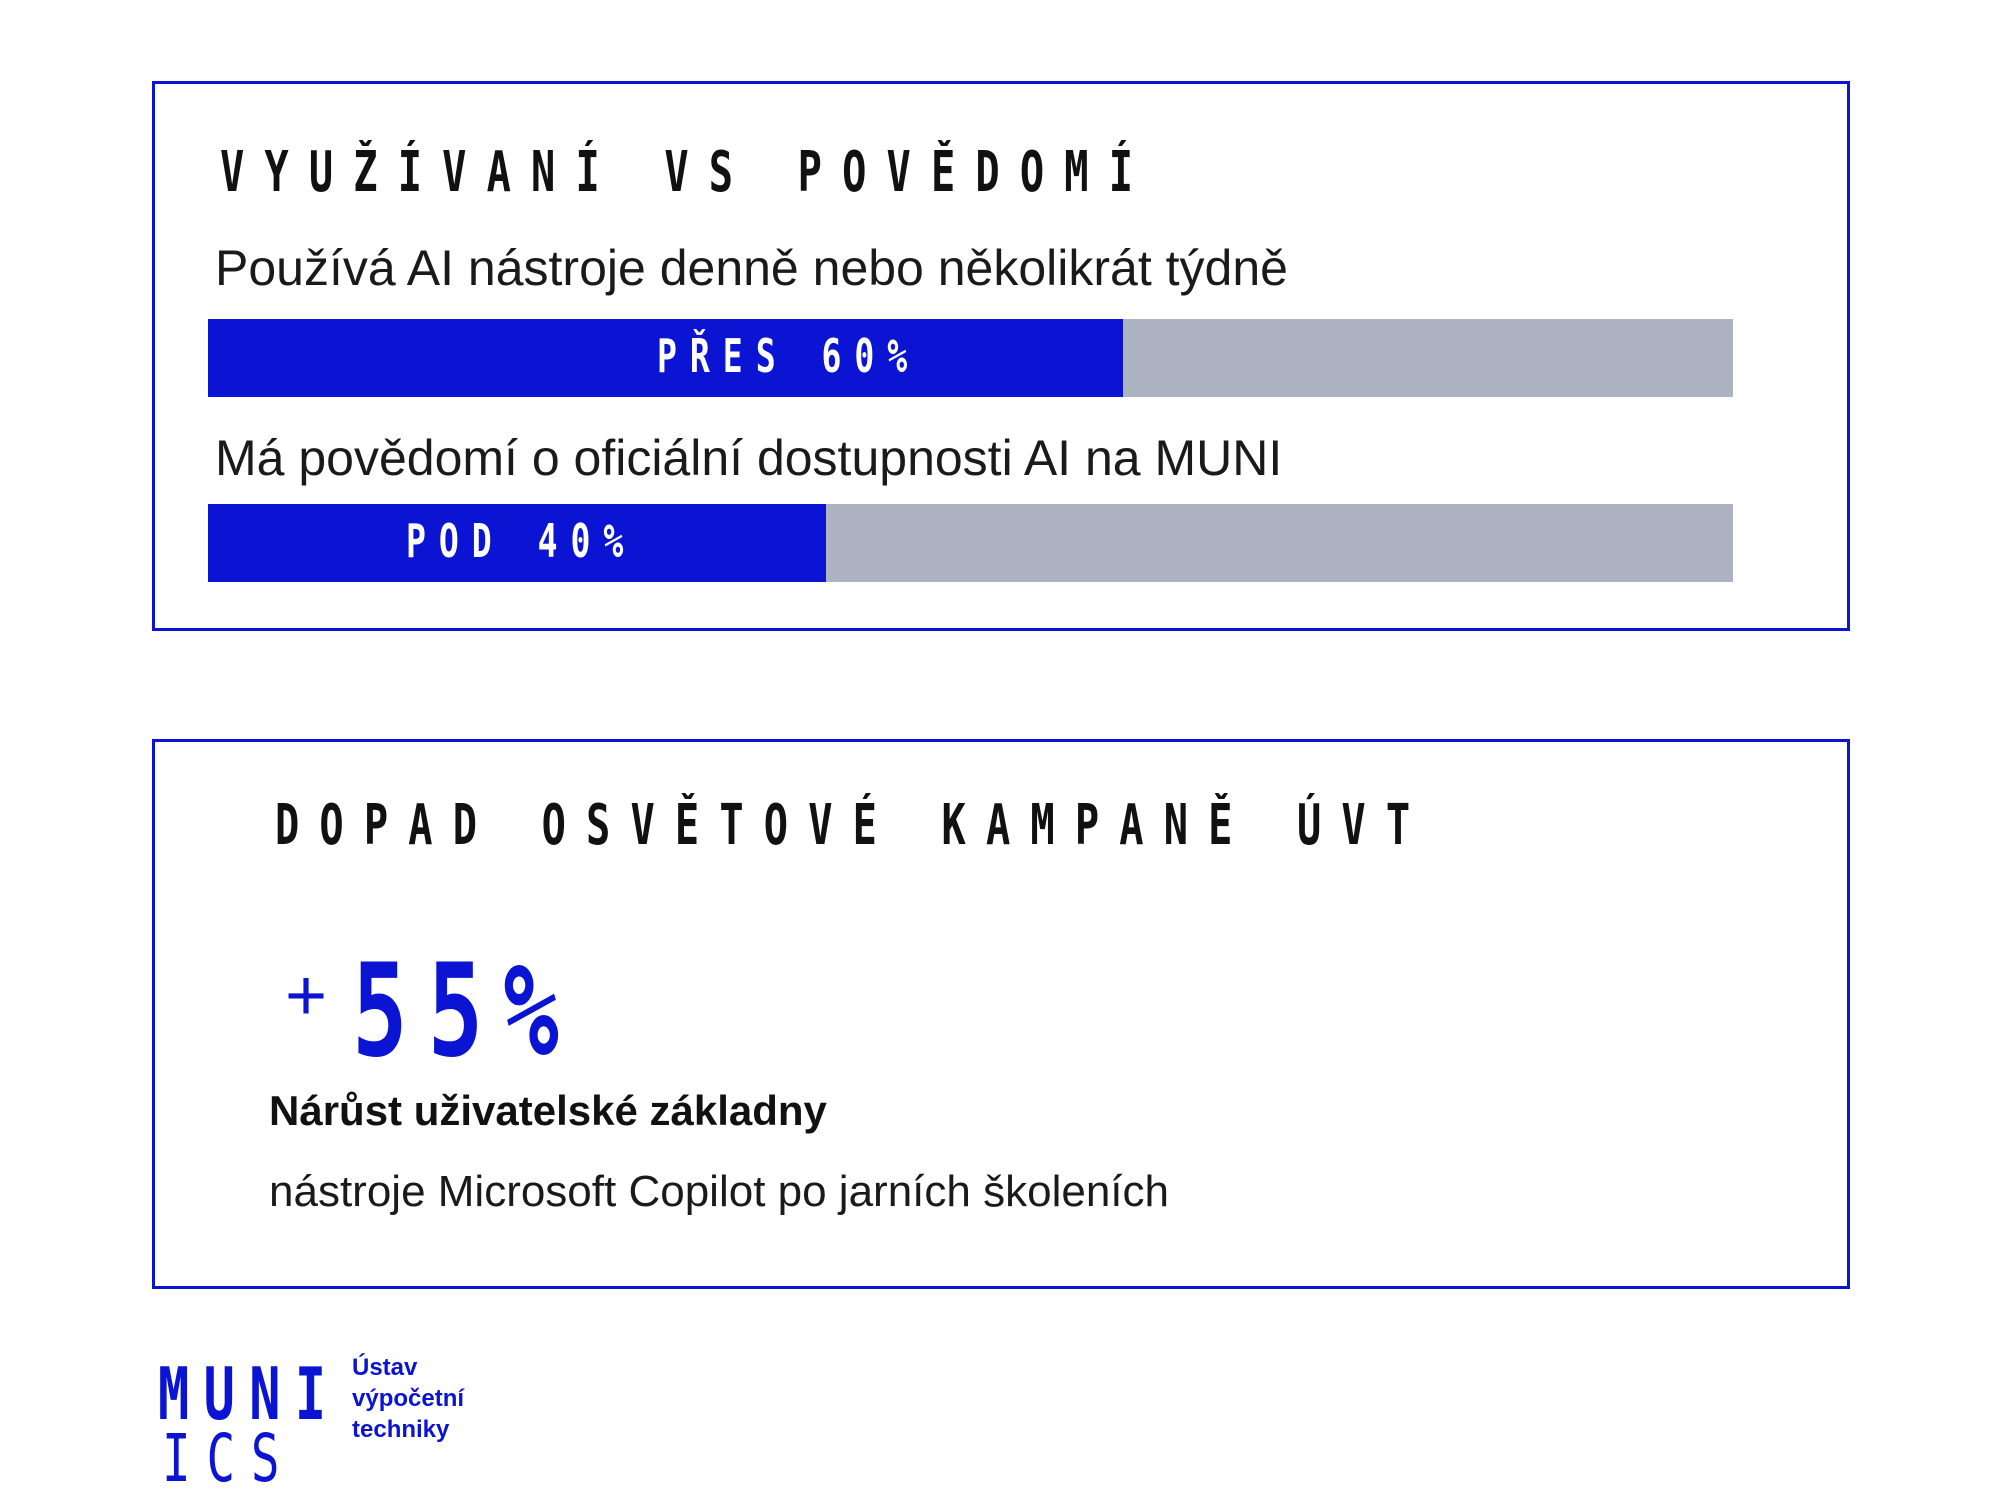  What do you see at coordinates (548, 1110) in the screenshot?
I see `growth-subtitle: Nárůst uživatelské základny` at bounding box center [548, 1110].